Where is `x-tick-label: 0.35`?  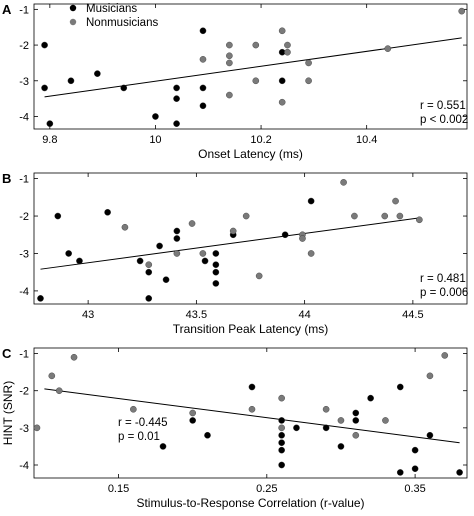
x-tick-label: 0.35 is located at coordinates (414, 489).